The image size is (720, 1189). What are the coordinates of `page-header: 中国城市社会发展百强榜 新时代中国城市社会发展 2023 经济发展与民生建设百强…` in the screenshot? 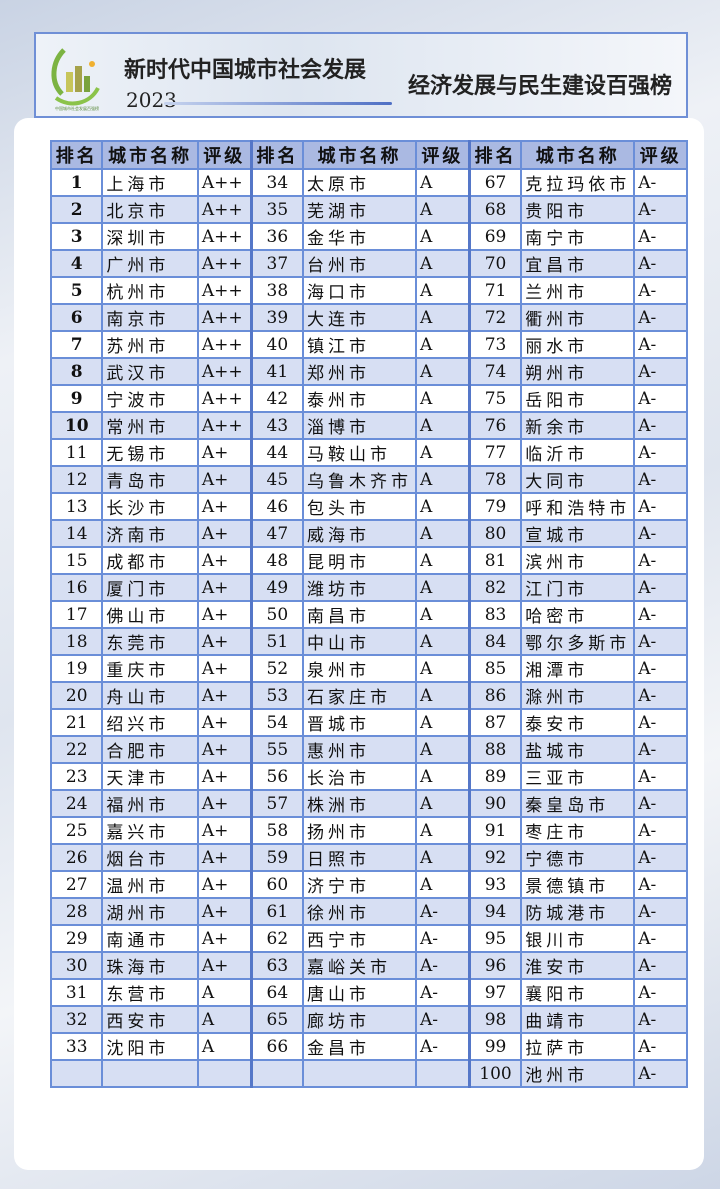 It's located at (361, 75).